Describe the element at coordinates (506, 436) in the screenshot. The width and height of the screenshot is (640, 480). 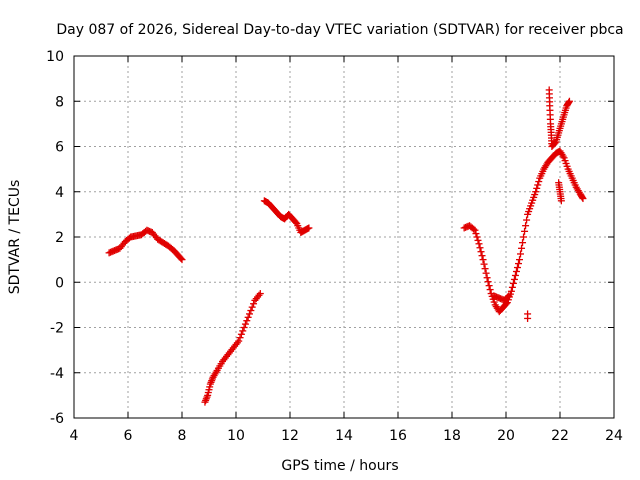
I see `x-tick-label: 20` at that location.